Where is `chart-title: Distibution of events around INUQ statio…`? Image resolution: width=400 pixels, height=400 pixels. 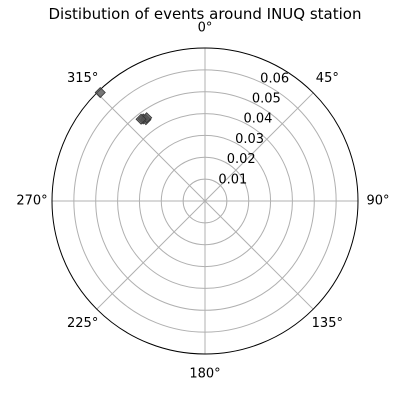
chart-title: Distibution of events around INUQ statio… is located at coordinates (205, 14).